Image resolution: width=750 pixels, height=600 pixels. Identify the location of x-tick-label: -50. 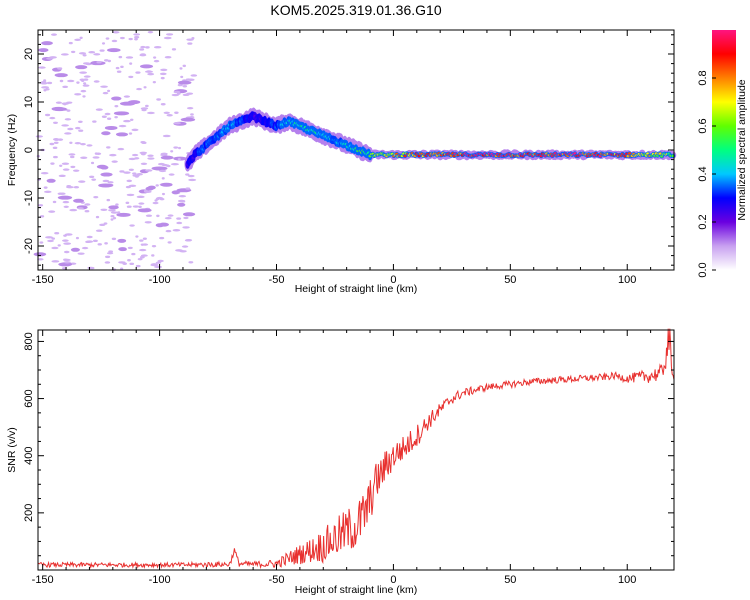
(277, 580).